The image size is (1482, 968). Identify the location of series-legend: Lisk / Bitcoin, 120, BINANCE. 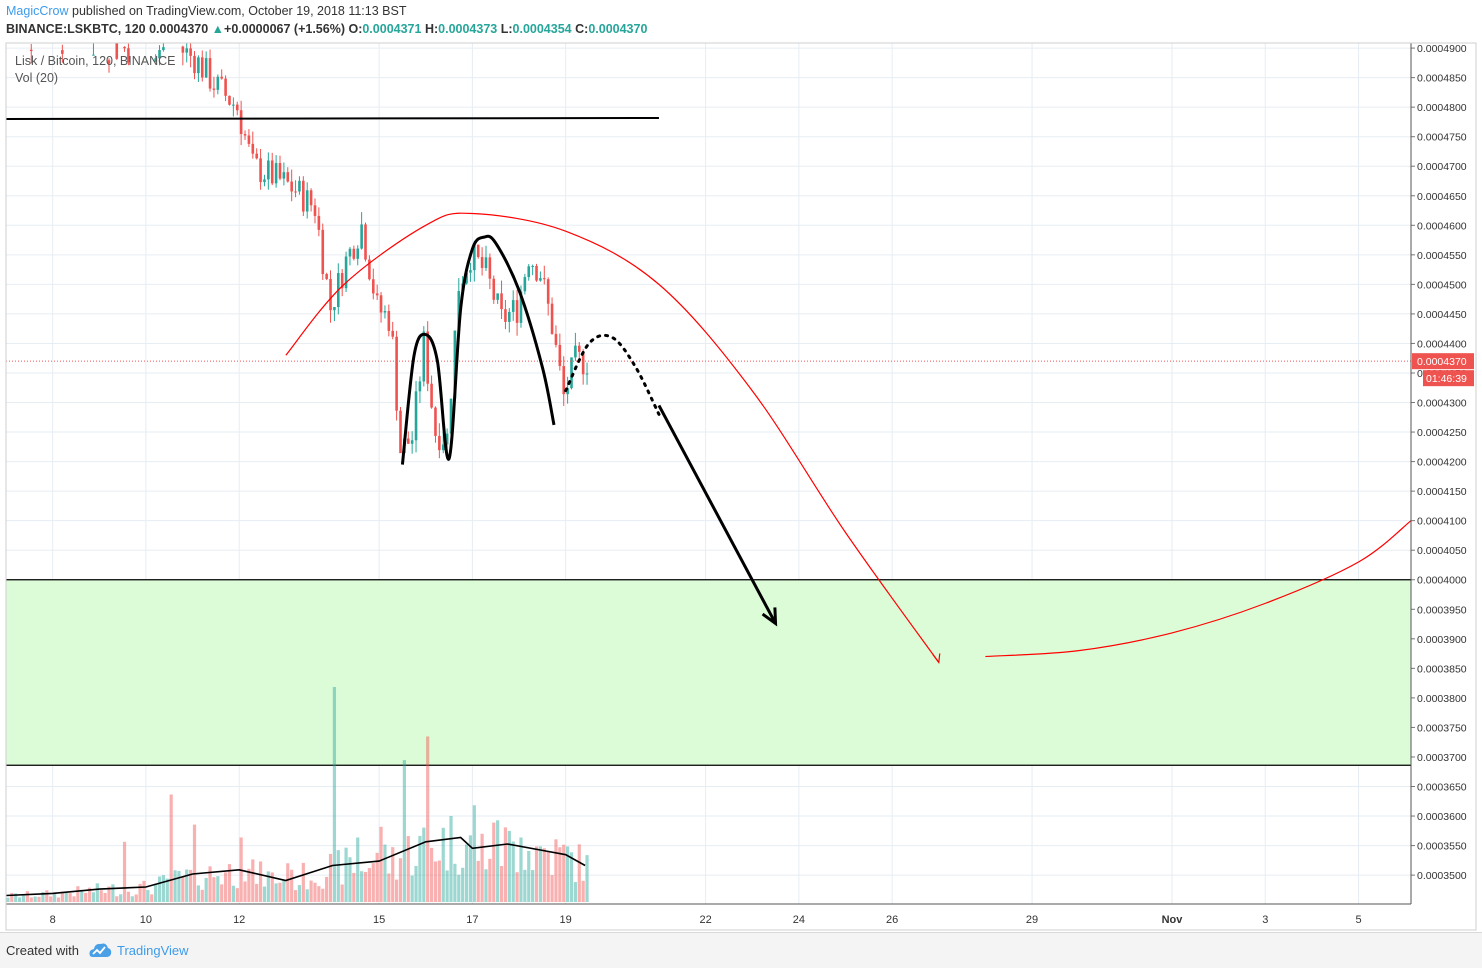
(95, 61).